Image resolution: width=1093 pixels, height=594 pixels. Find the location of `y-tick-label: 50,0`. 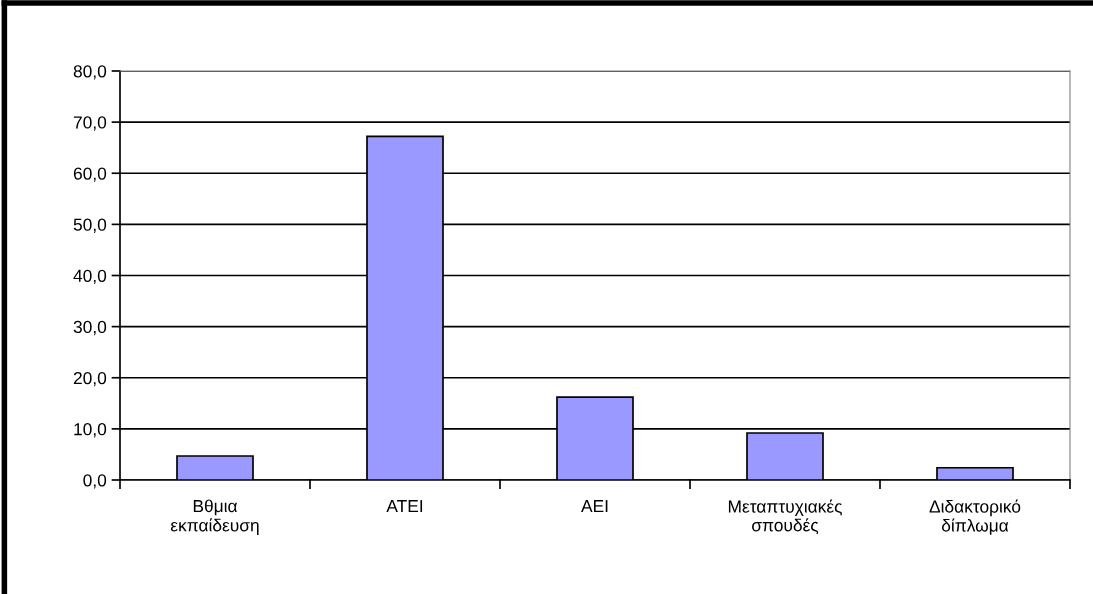

y-tick-label: 50,0 is located at coordinates (90, 225).